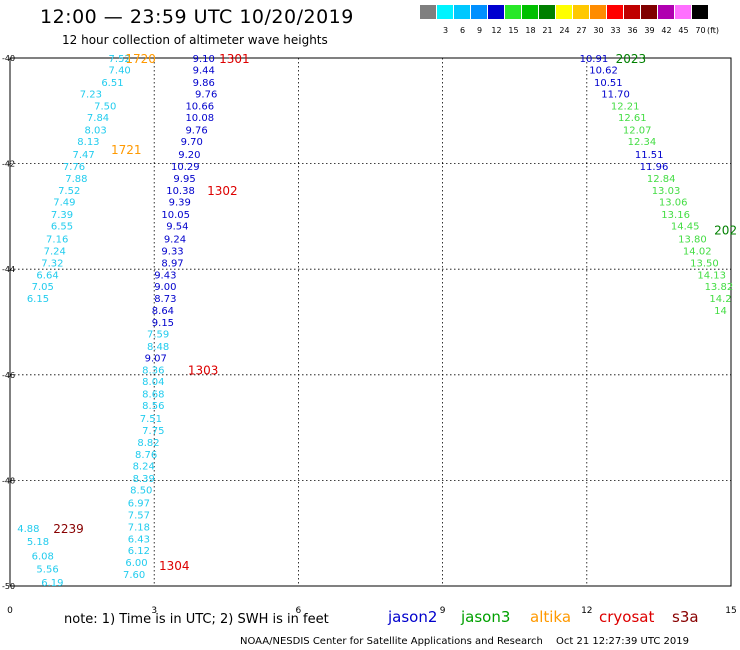 This screenshot has width=740, height=650. What do you see at coordinates (666, 30) in the screenshot?
I see `scale-label: 42` at bounding box center [666, 30].